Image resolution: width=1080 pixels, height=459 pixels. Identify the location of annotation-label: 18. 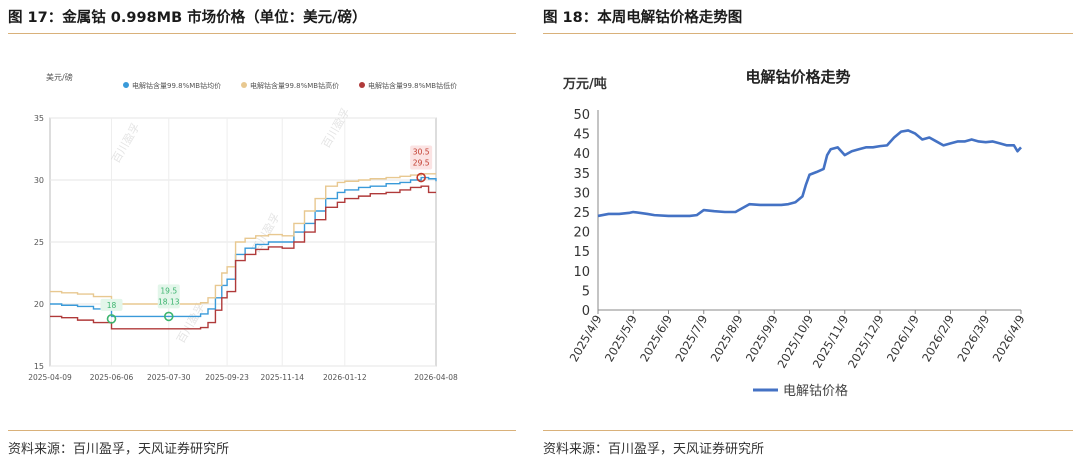
(112, 305).